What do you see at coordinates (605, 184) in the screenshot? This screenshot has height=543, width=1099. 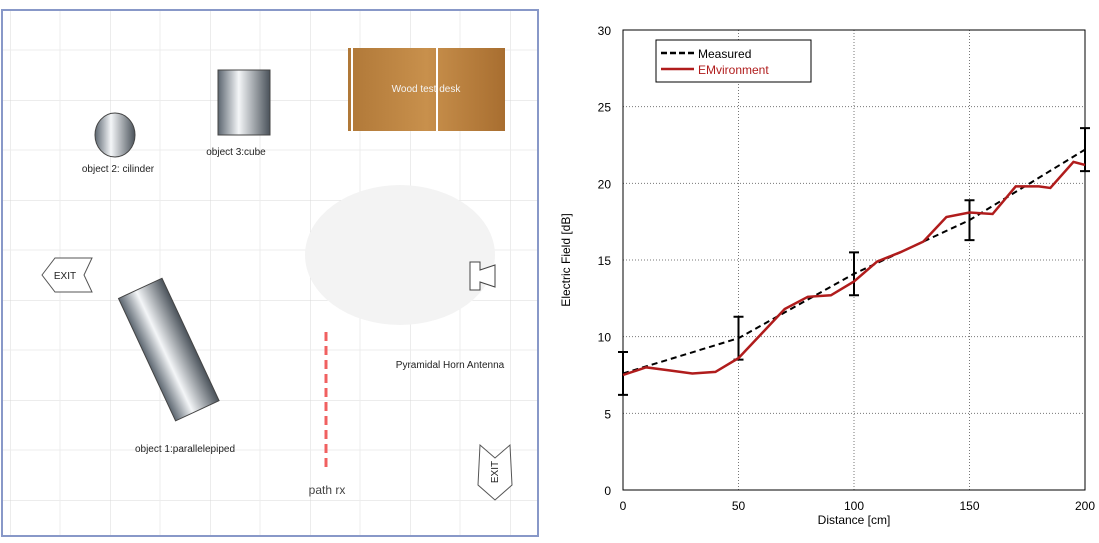 I see `y-tick-label: 20` at bounding box center [605, 184].